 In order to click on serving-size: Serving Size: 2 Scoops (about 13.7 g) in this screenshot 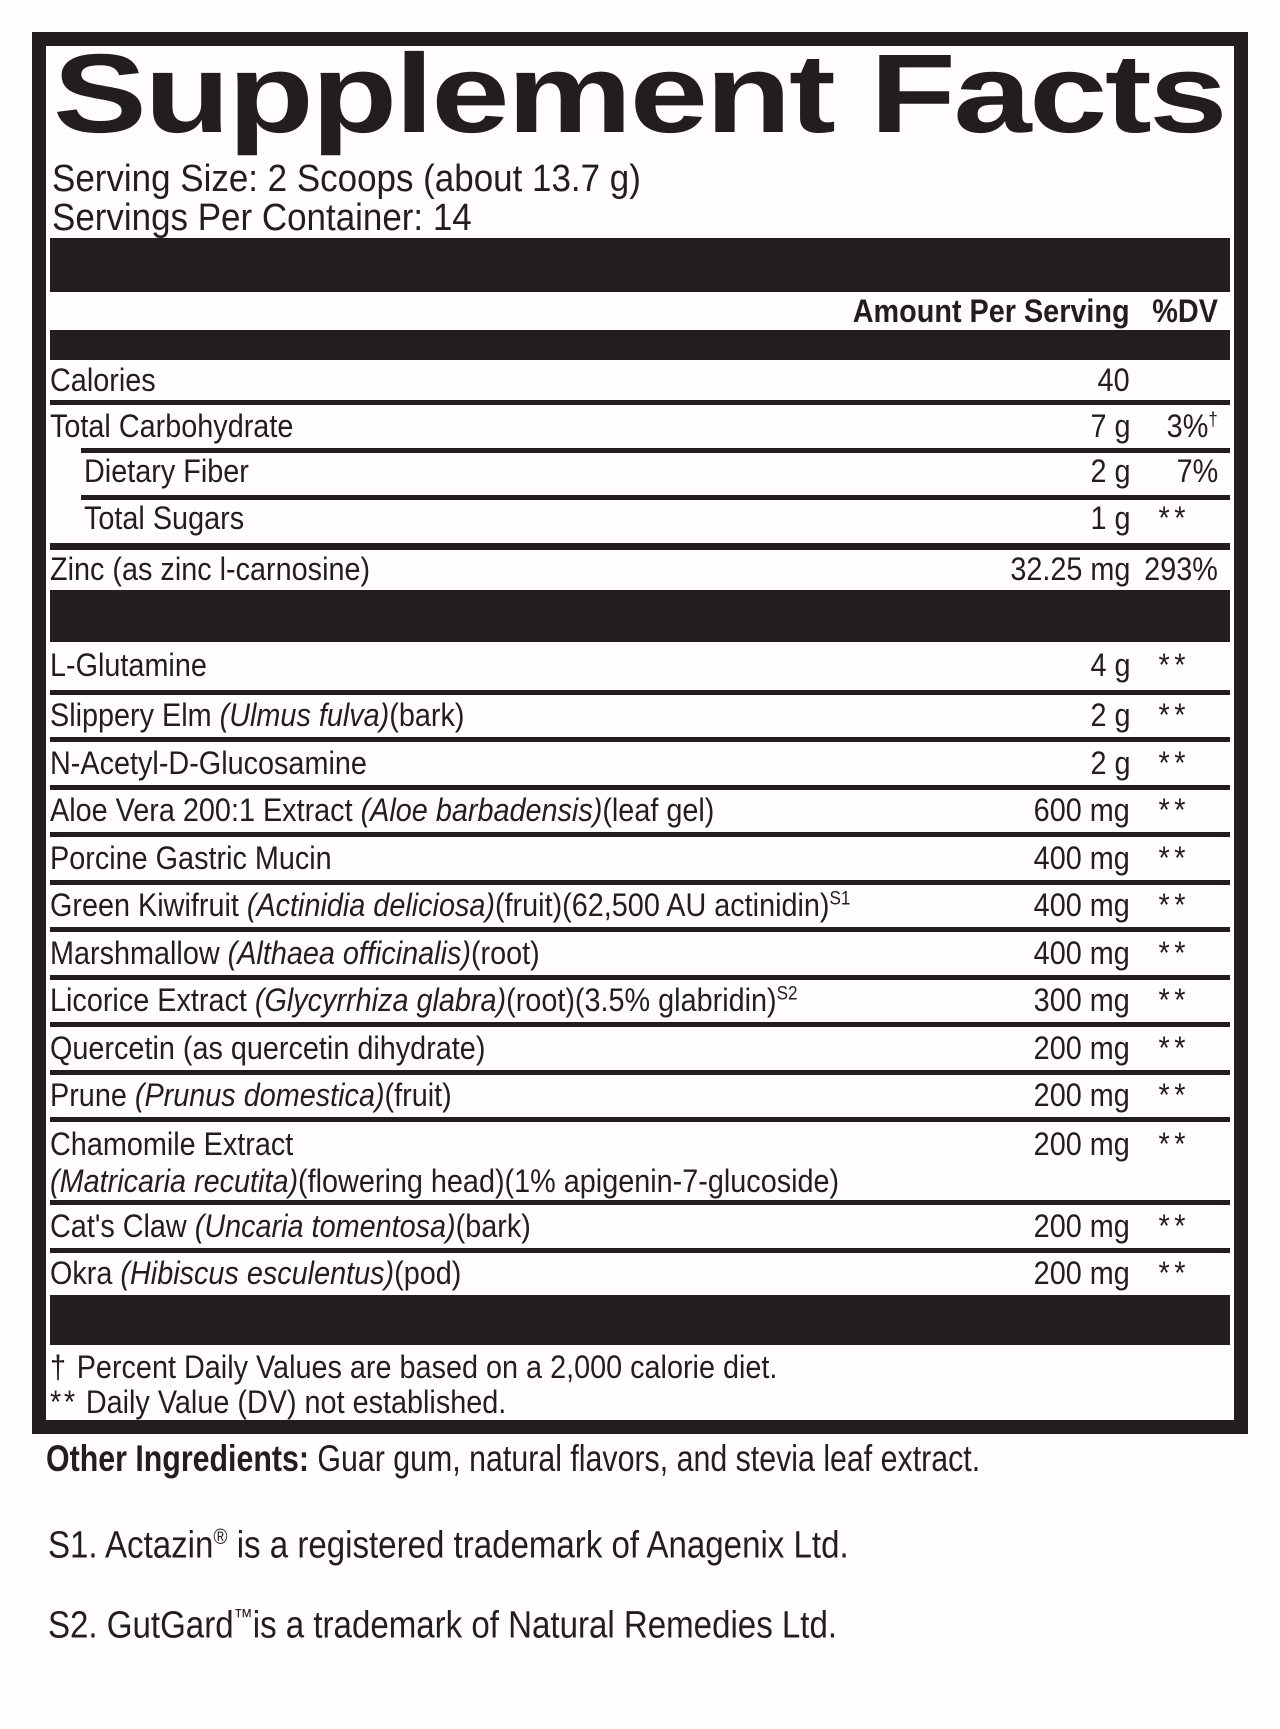, I will do `click(346, 179)`.